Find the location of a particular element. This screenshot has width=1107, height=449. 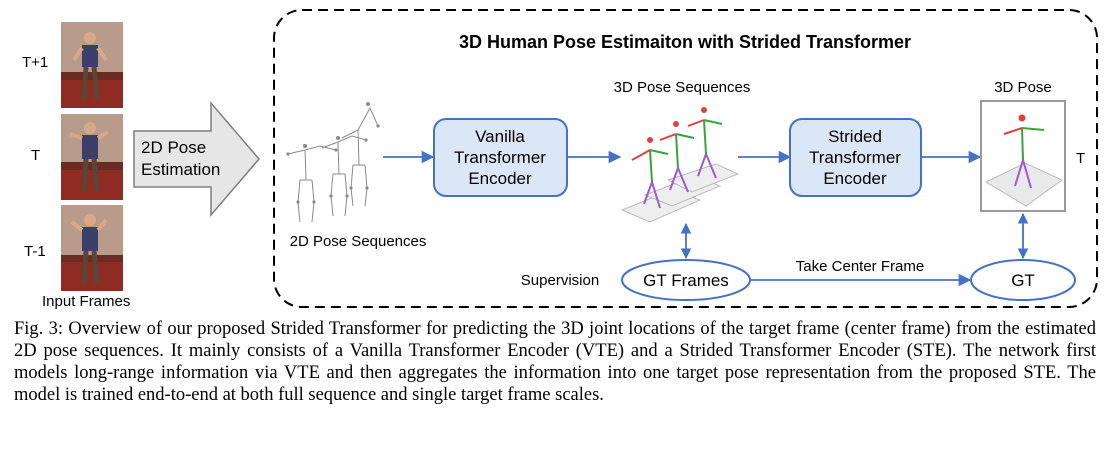

vte-line3: Encoder is located at coordinates (500, 178).